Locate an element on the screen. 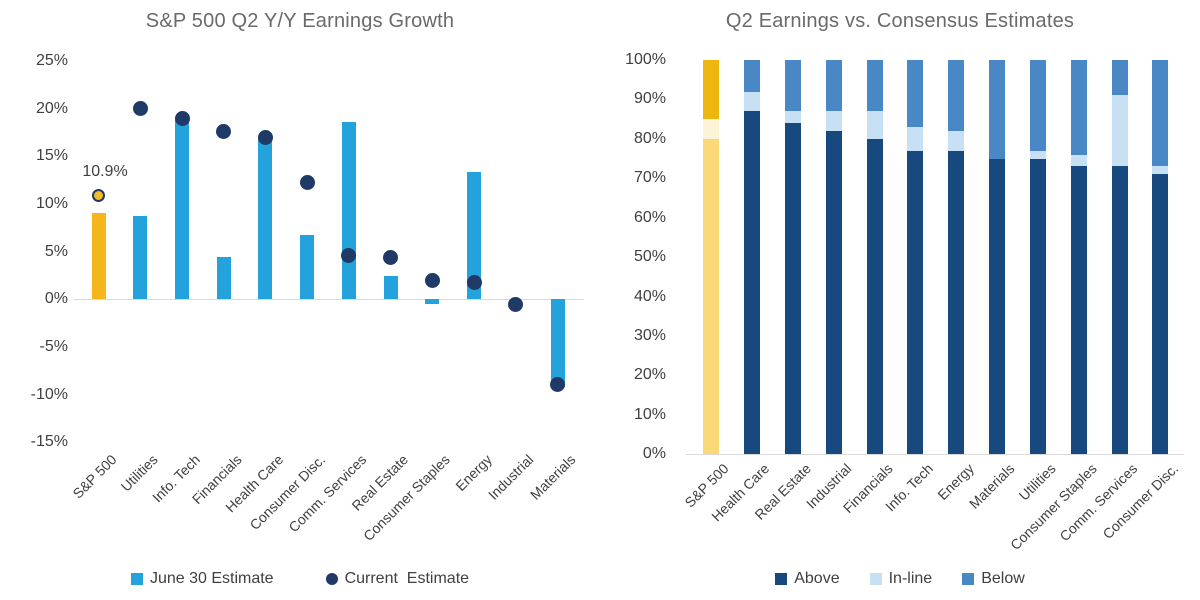 Image resolution: width=1200 pixels, height=600 pixels. june30-estimate-label: June 30 Estimate is located at coordinates (211, 578).